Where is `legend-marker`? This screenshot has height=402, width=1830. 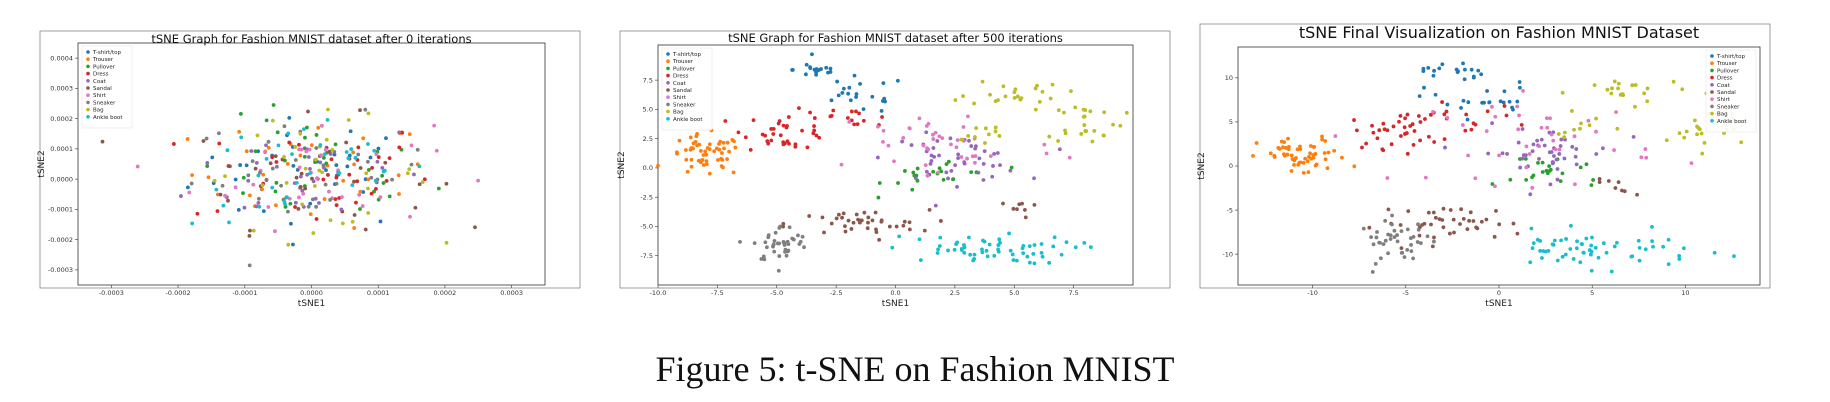
legend-marker is located at coordinates (1712, 113).